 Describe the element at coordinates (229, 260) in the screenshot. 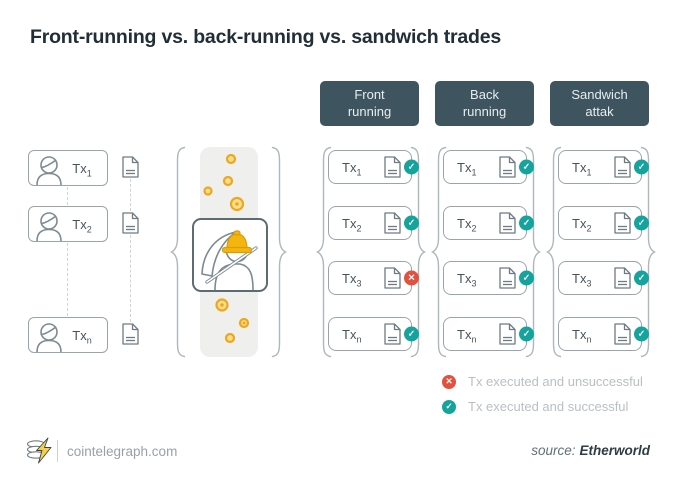

I see `miner-icon` at that location.